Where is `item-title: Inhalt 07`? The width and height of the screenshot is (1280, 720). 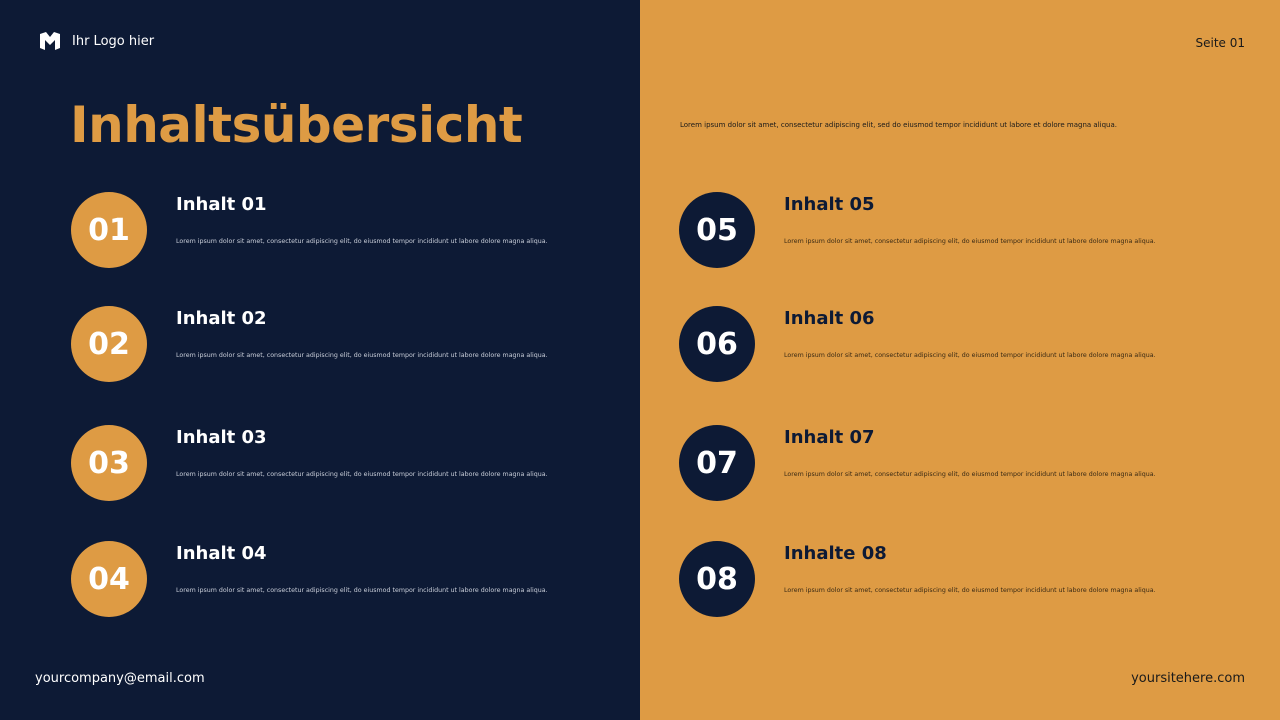
item-title: Inhalt 07 is located at coordinates (829, 437).